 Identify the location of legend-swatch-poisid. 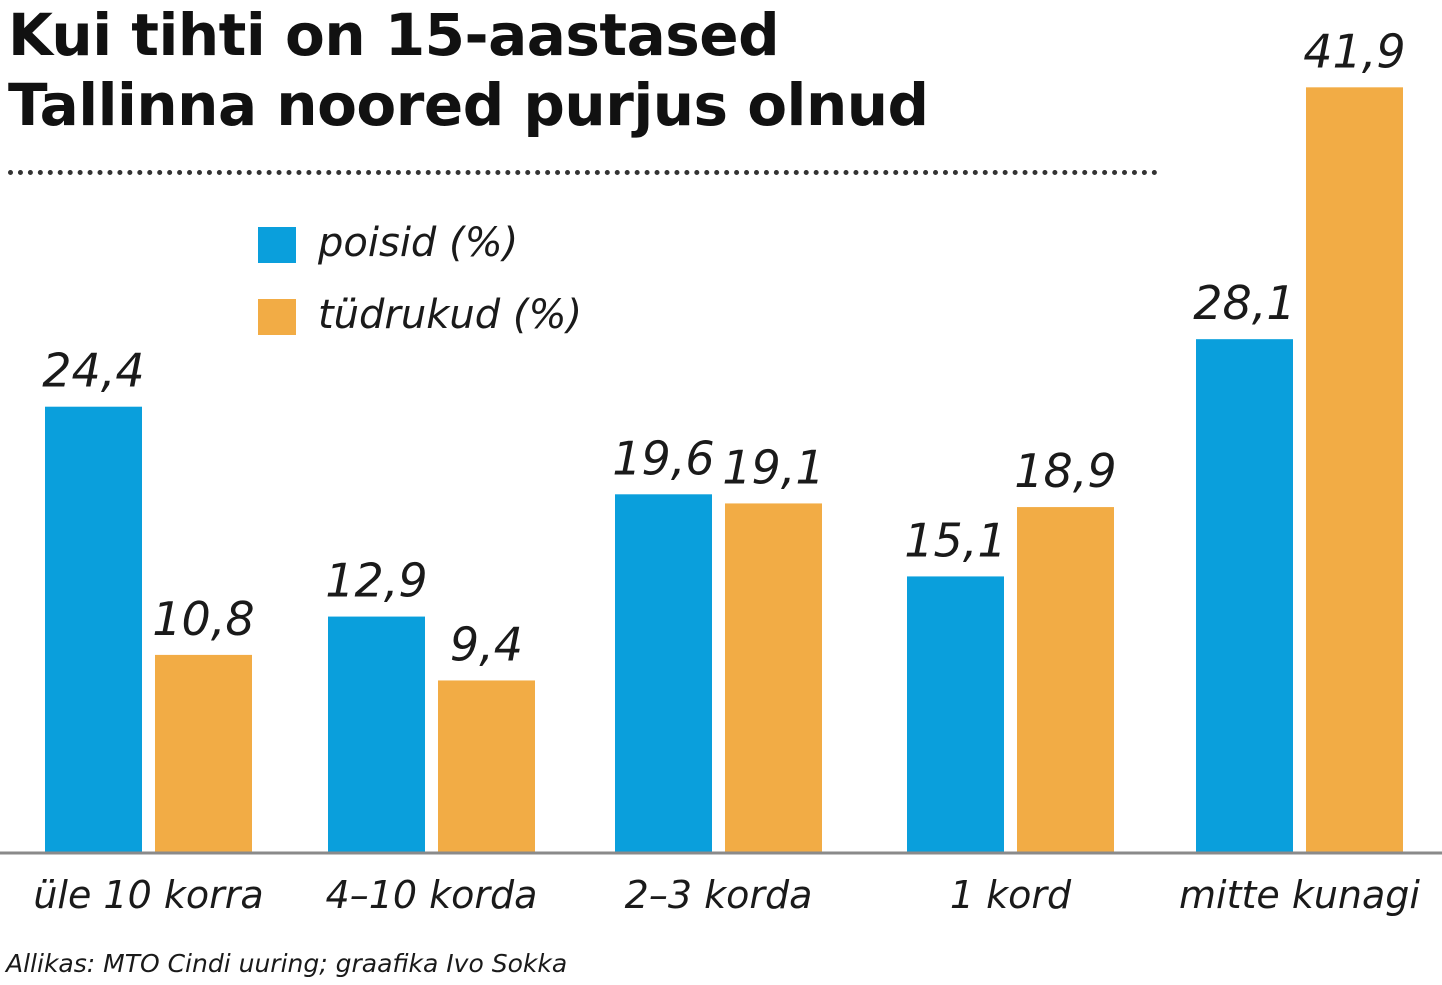
(277, 245).